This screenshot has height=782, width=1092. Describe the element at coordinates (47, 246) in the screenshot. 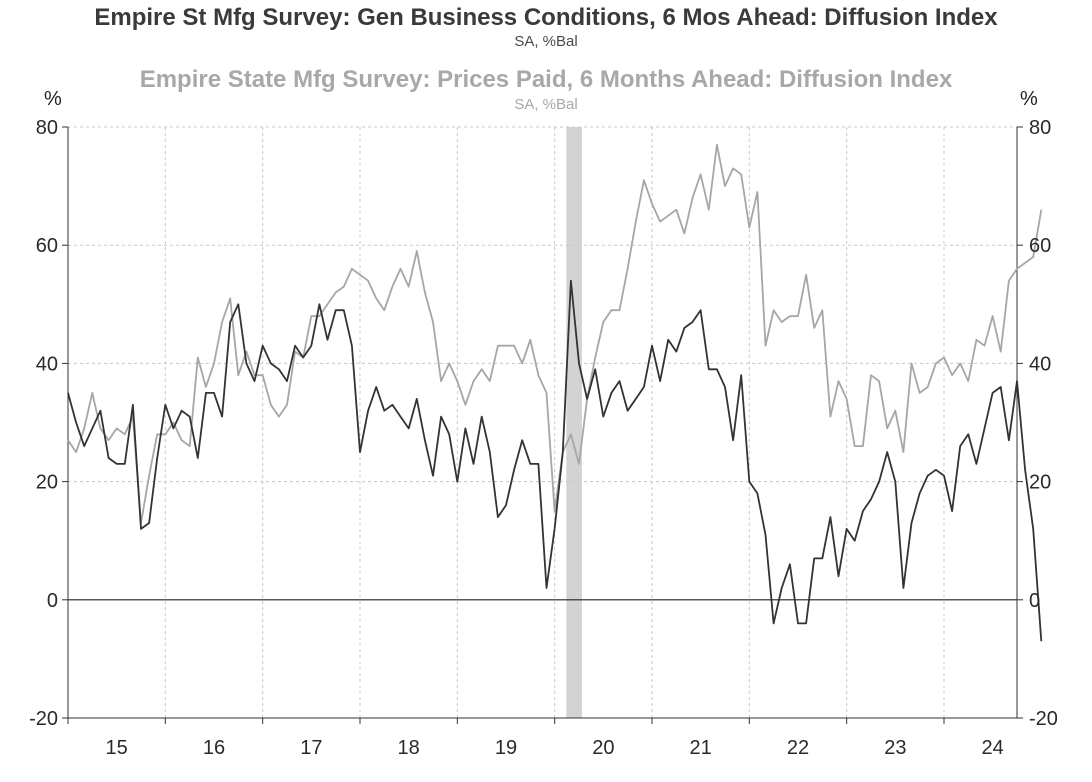

I see `y-tick-label-left: 60` at that location.